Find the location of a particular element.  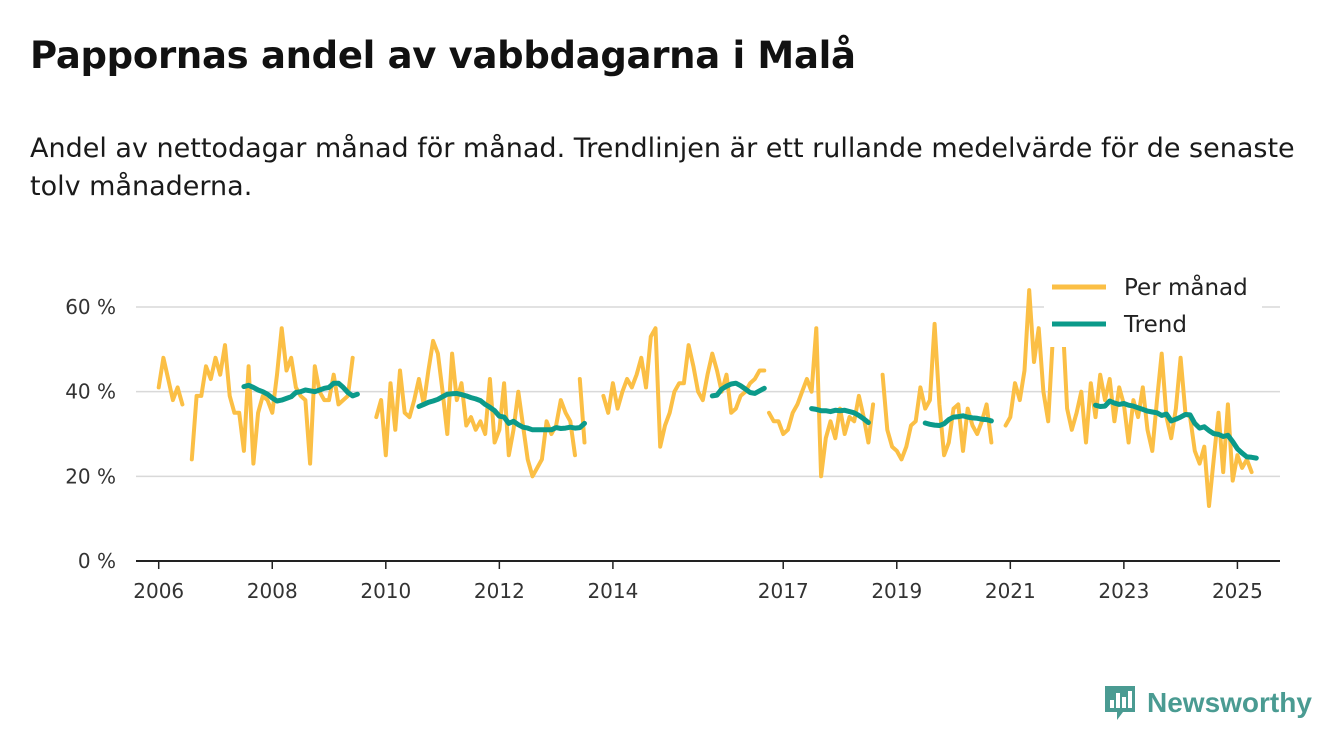

y-tick-label: 60 % is located at coordinates (90, 307).